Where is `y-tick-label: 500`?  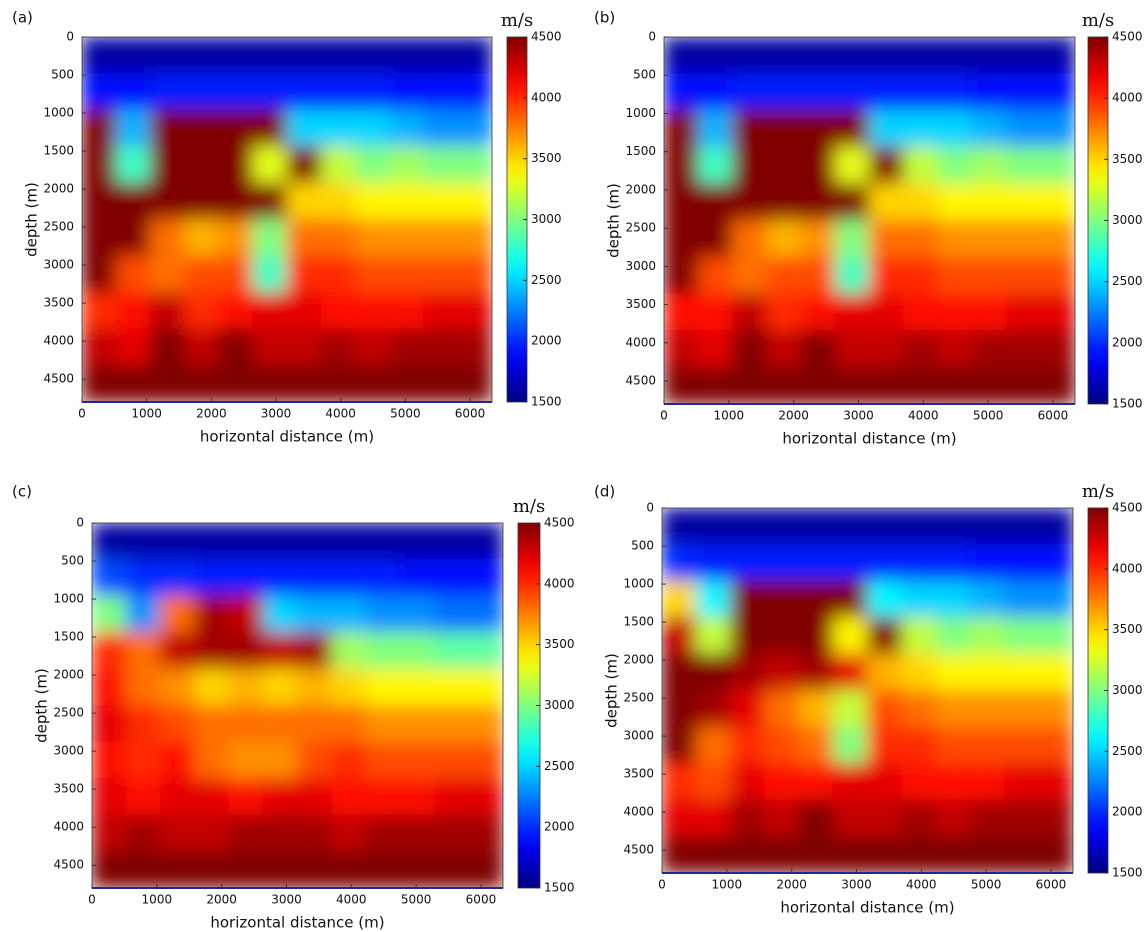
y-tick-label: 500 is located at coordinates (62, 75).